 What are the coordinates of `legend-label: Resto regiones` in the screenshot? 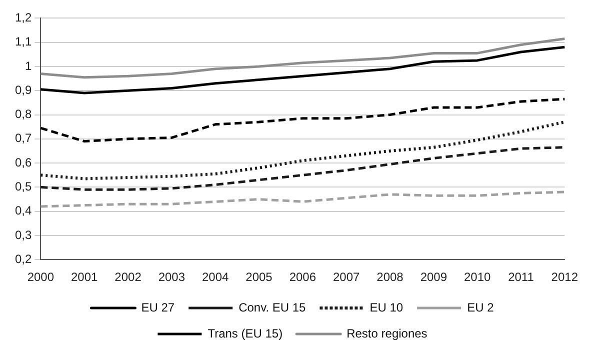 It's located at (387, 333).